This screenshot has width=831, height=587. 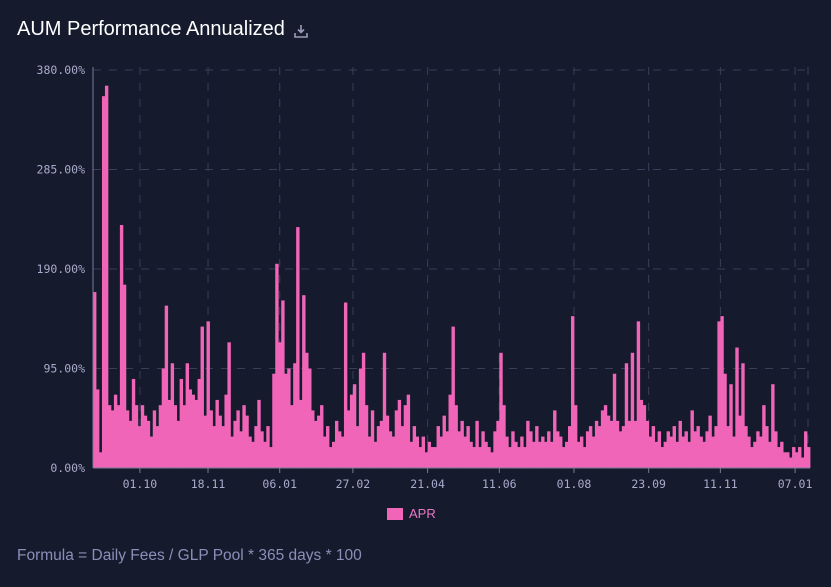 What do you see at coordinates (67, 468) in the screenshot?
I see `y-tick-label: 0.00%` at bounding box center [67, 468].